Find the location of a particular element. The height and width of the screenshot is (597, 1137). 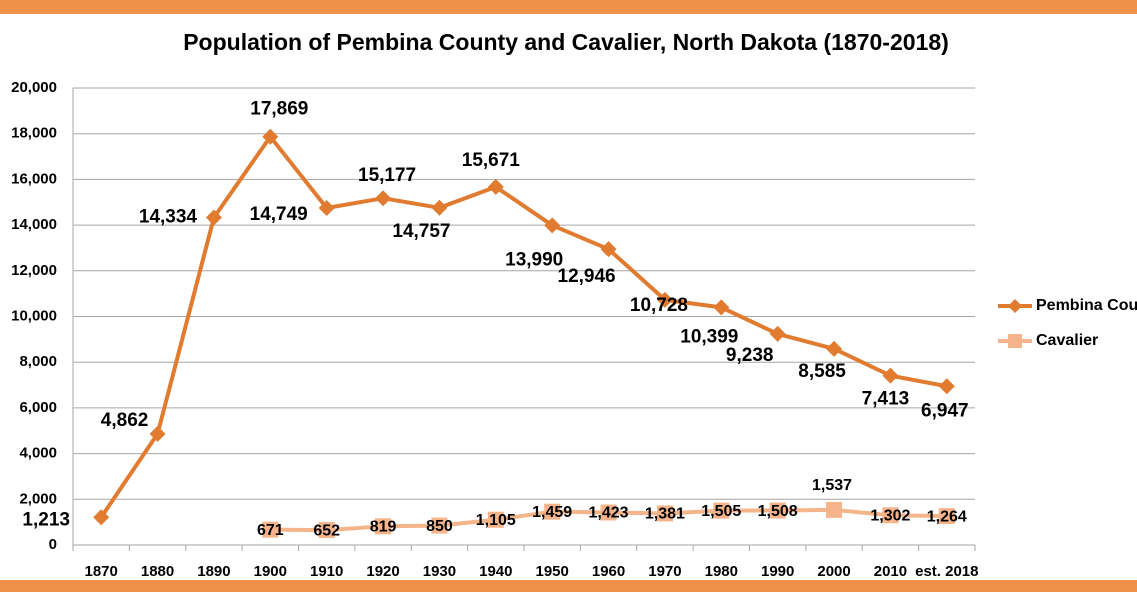

data-label: 9,238 is located at coordinates (750, 355).